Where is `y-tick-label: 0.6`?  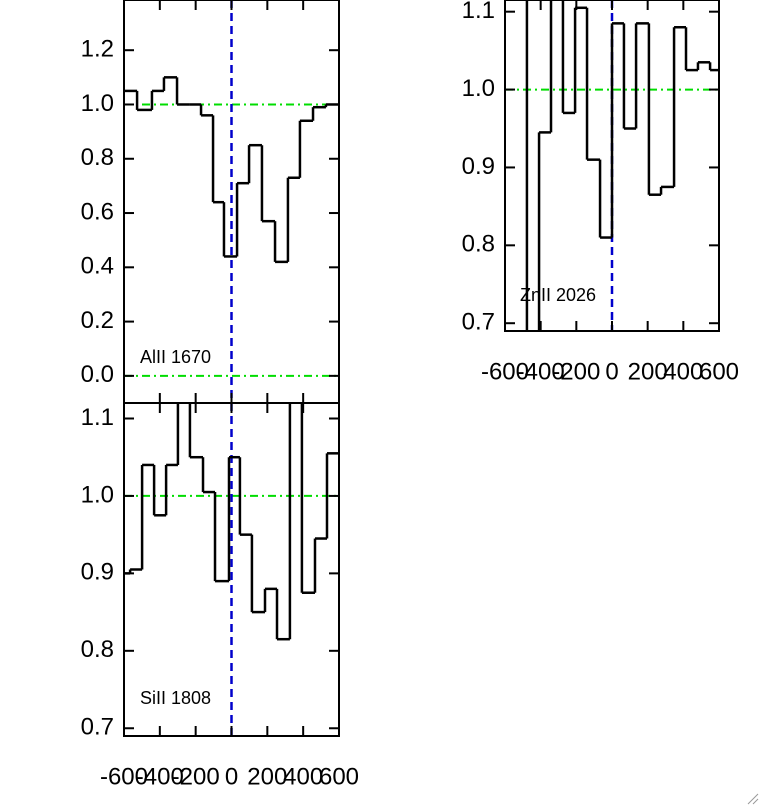
y-tick-label: 0.6 is located at coordinates (97, 211).